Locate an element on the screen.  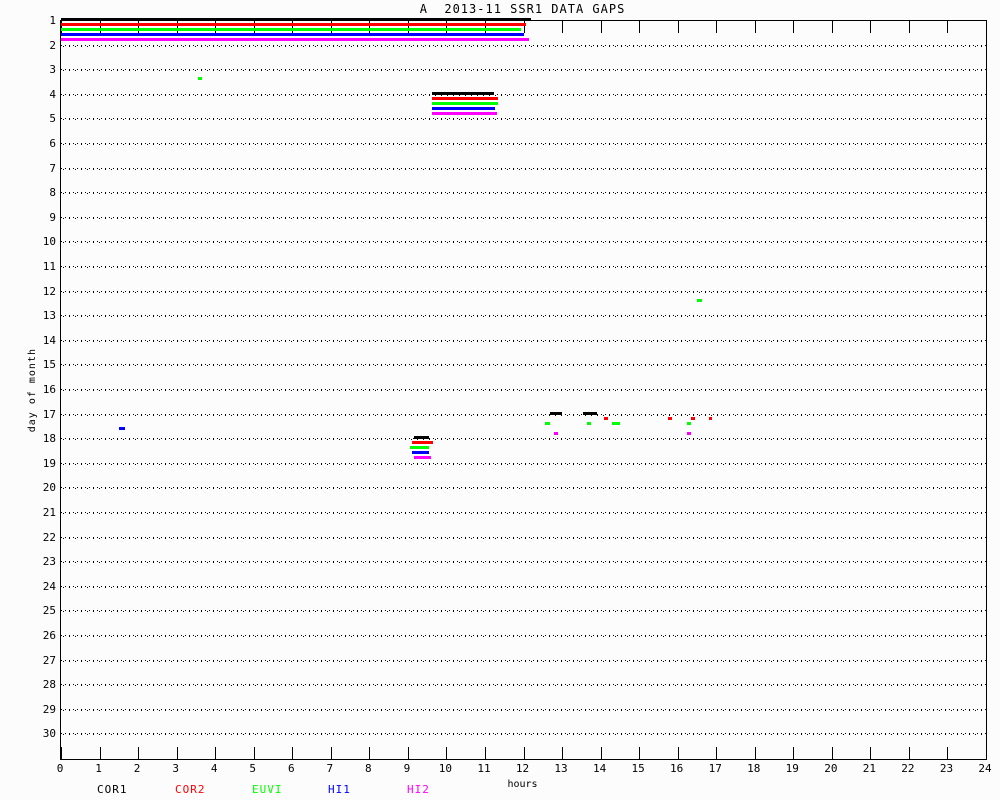
legend-item-hi2: HI2 is located at coordinates (418, 789).